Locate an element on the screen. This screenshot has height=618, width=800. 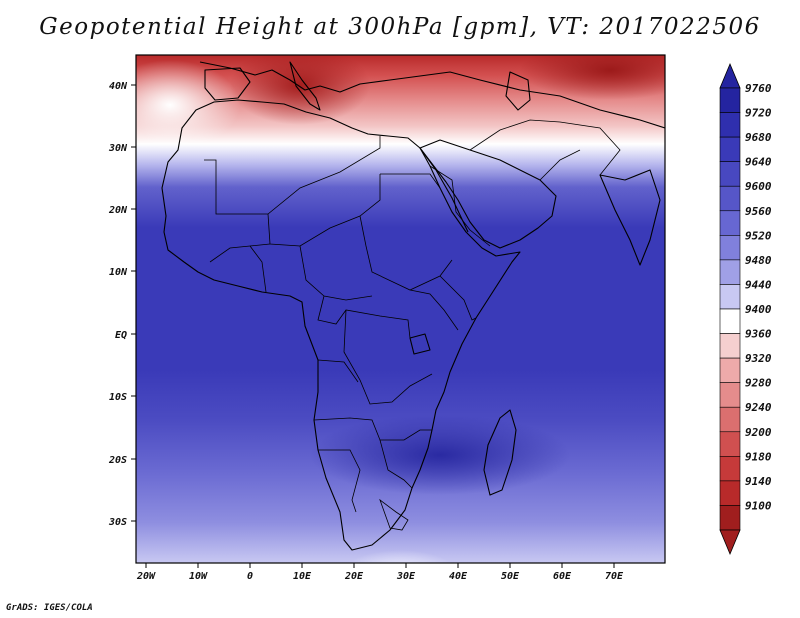
lon-label-50e: 50E is located at coordinates (510, 576).